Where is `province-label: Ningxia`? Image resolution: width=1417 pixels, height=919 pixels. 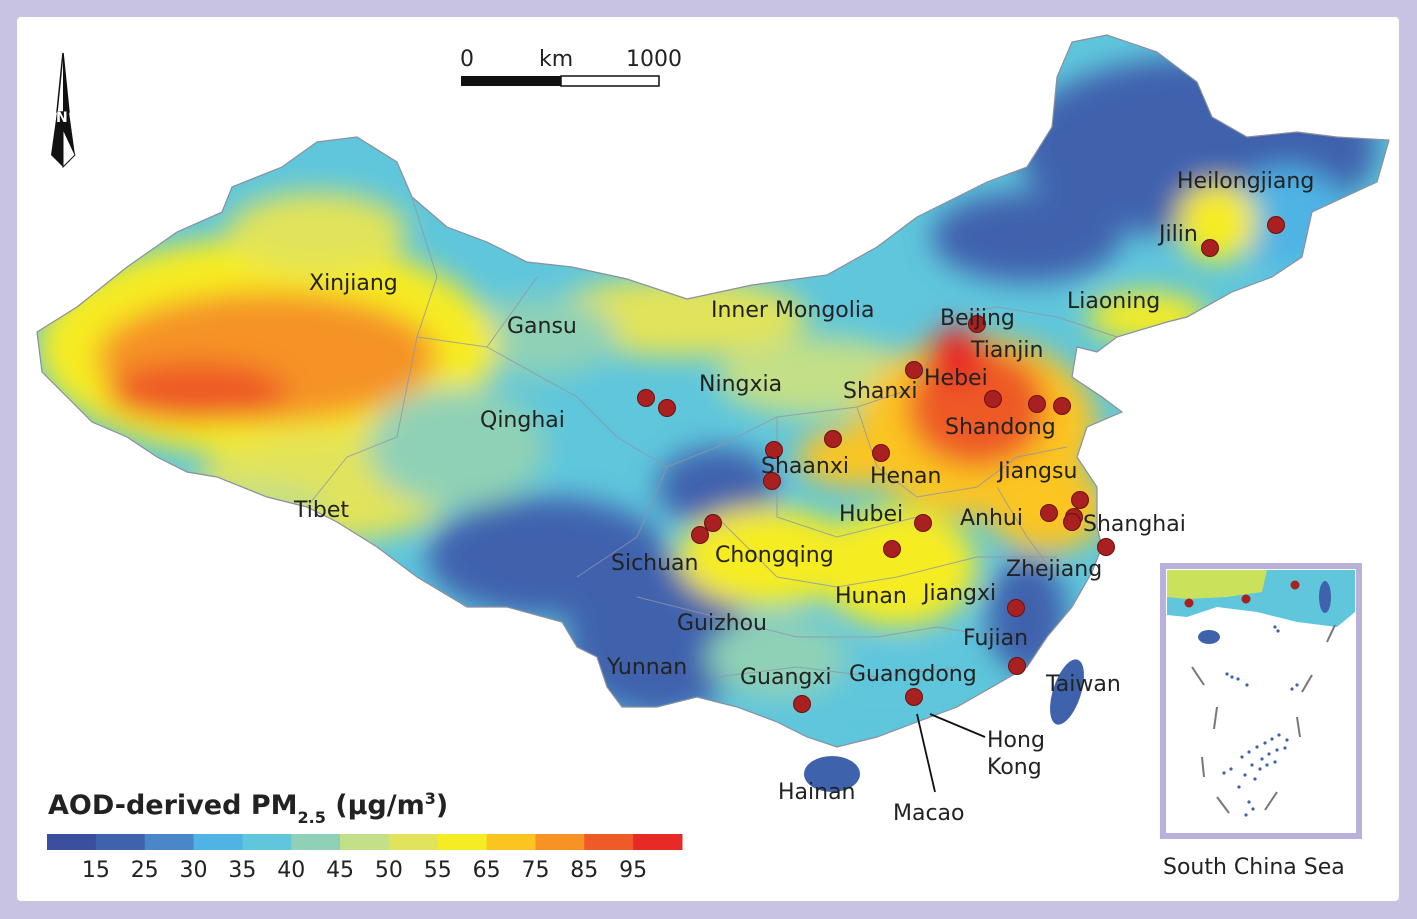 province-label: Ningxia is located at coordinates (740, 384).